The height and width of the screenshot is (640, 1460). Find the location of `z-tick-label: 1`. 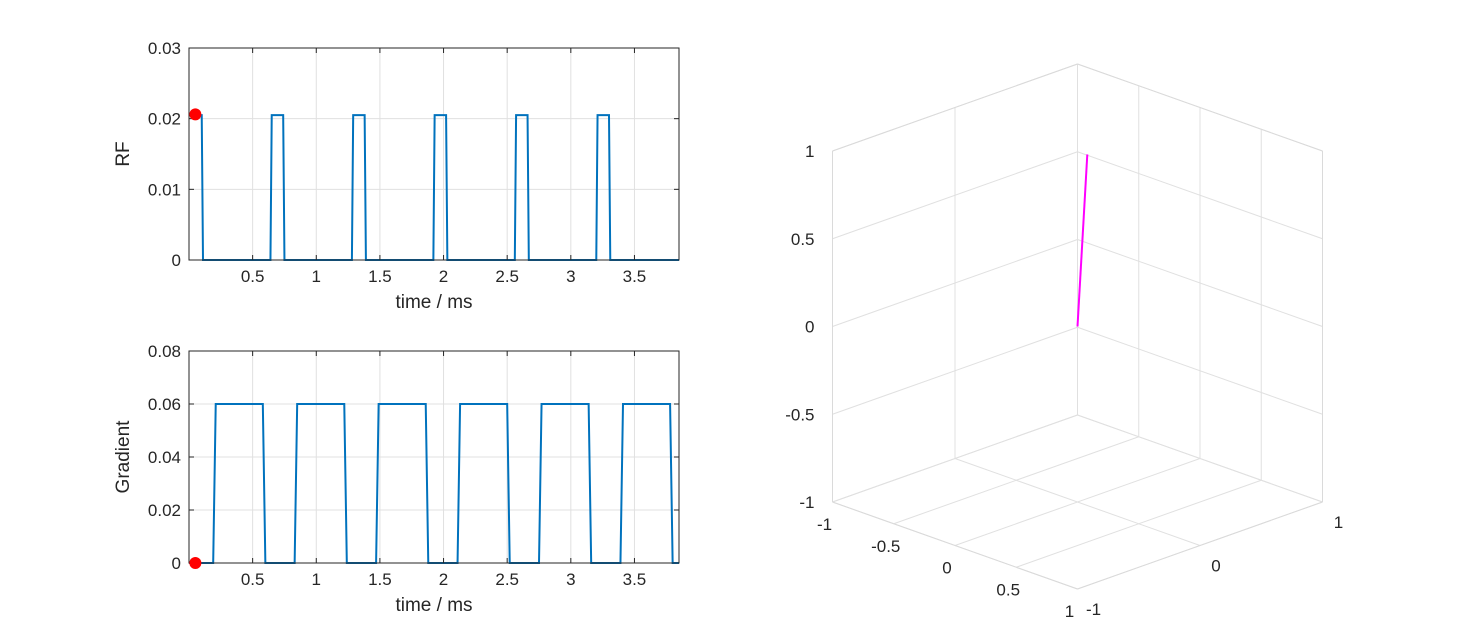

z-tick-label: 1 is located at coordinates (809, 151).